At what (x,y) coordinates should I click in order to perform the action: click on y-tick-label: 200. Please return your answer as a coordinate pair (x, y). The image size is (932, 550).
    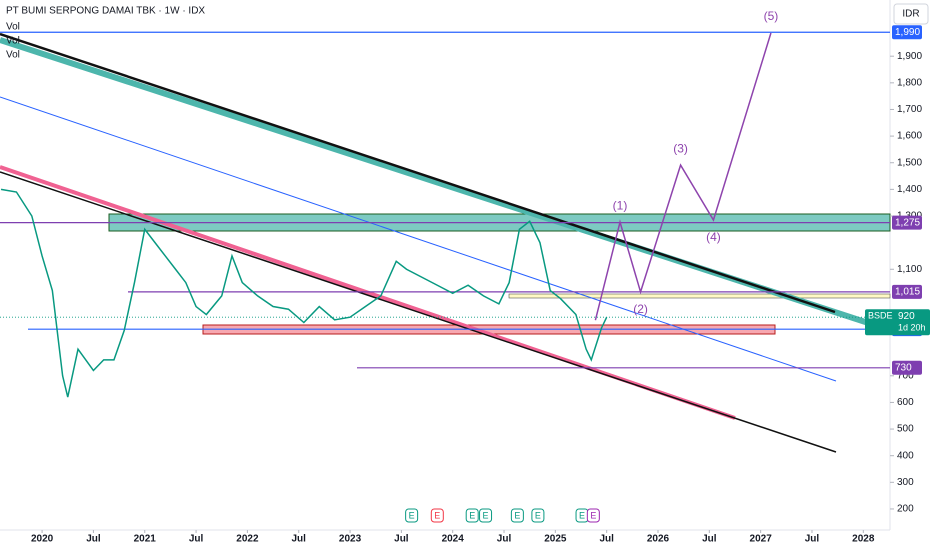
    Looking at the image, I should click on (905, 509).